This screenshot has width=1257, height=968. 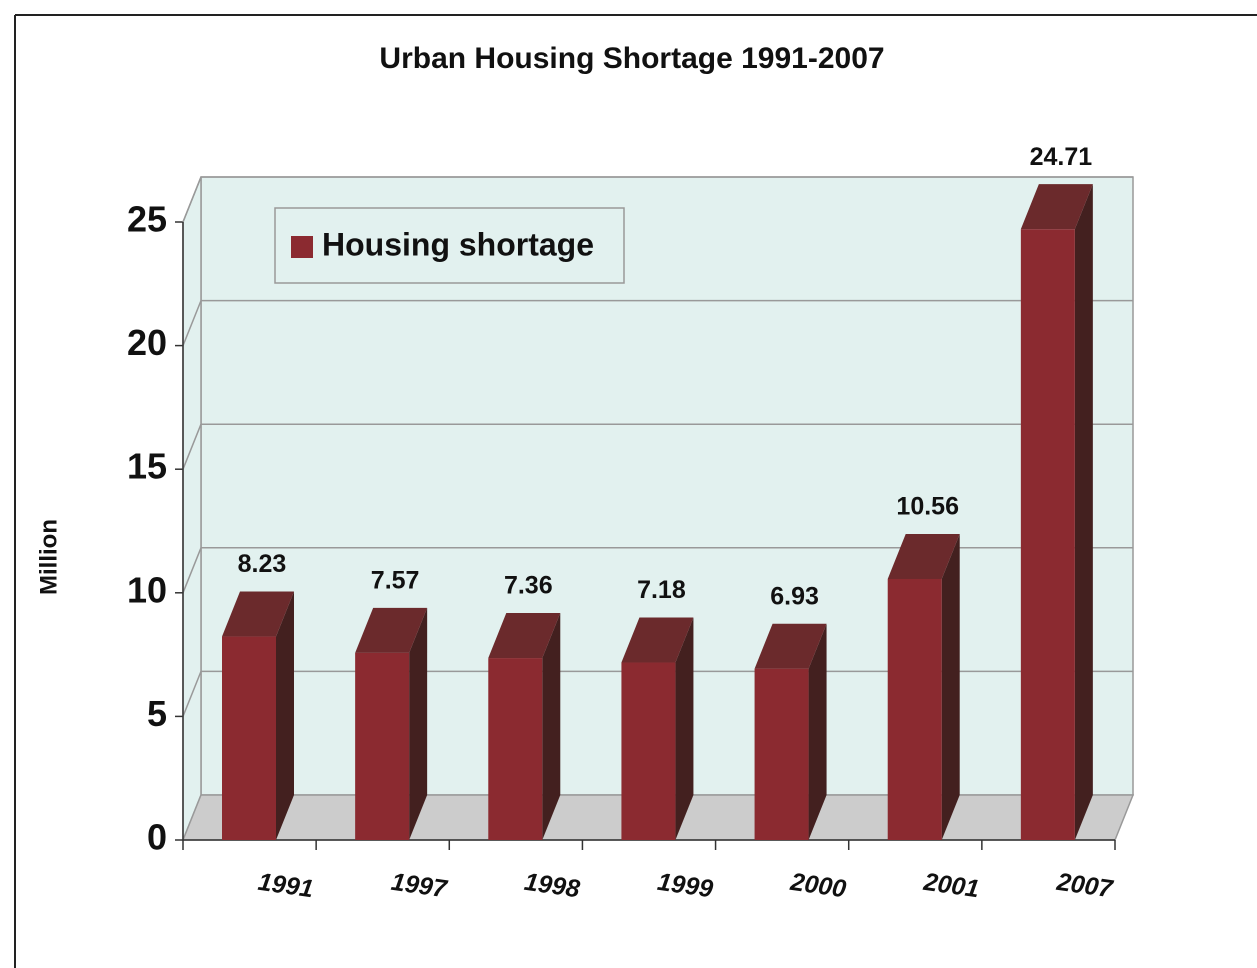 I want to click on x-tick-label: 1991, so click(x=285, y=885).